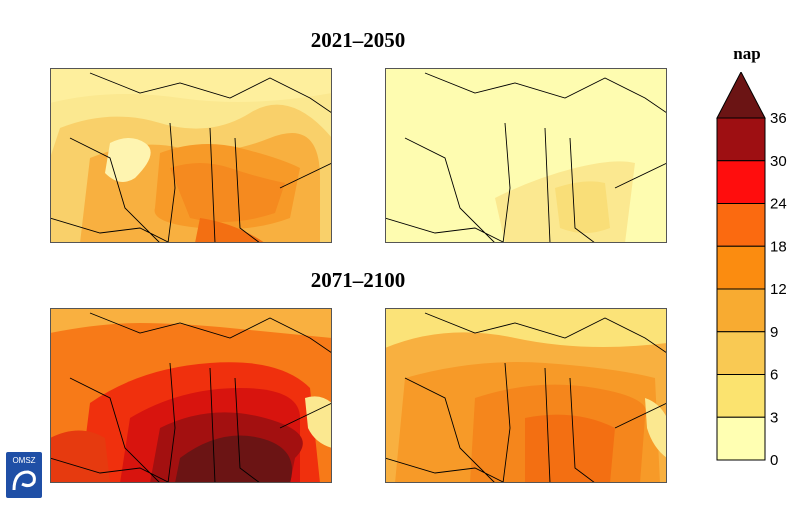 The image size is (800, 507). What do you see at coordinates (778, 289) in the screenshot?
I see `legend-tick-label: 12` at bounding box center [778, 289].